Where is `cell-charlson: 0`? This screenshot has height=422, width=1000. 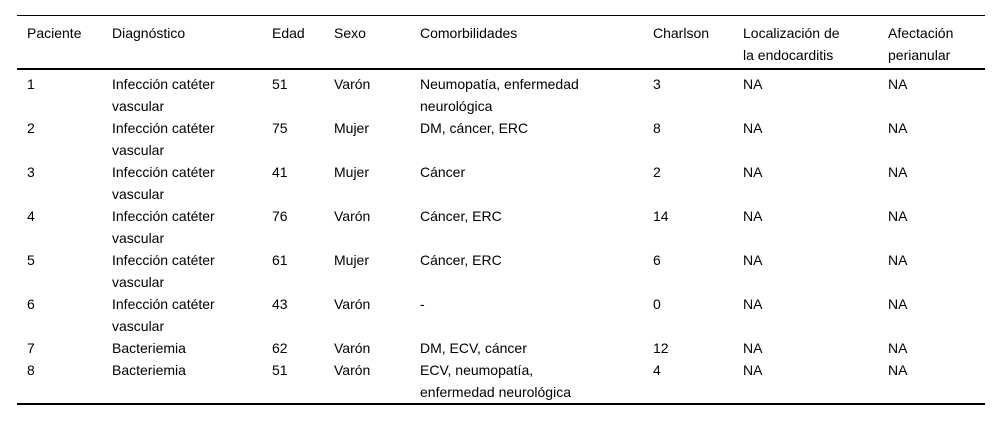
cell-charlson: 0 is located at coordinates (698, 315).